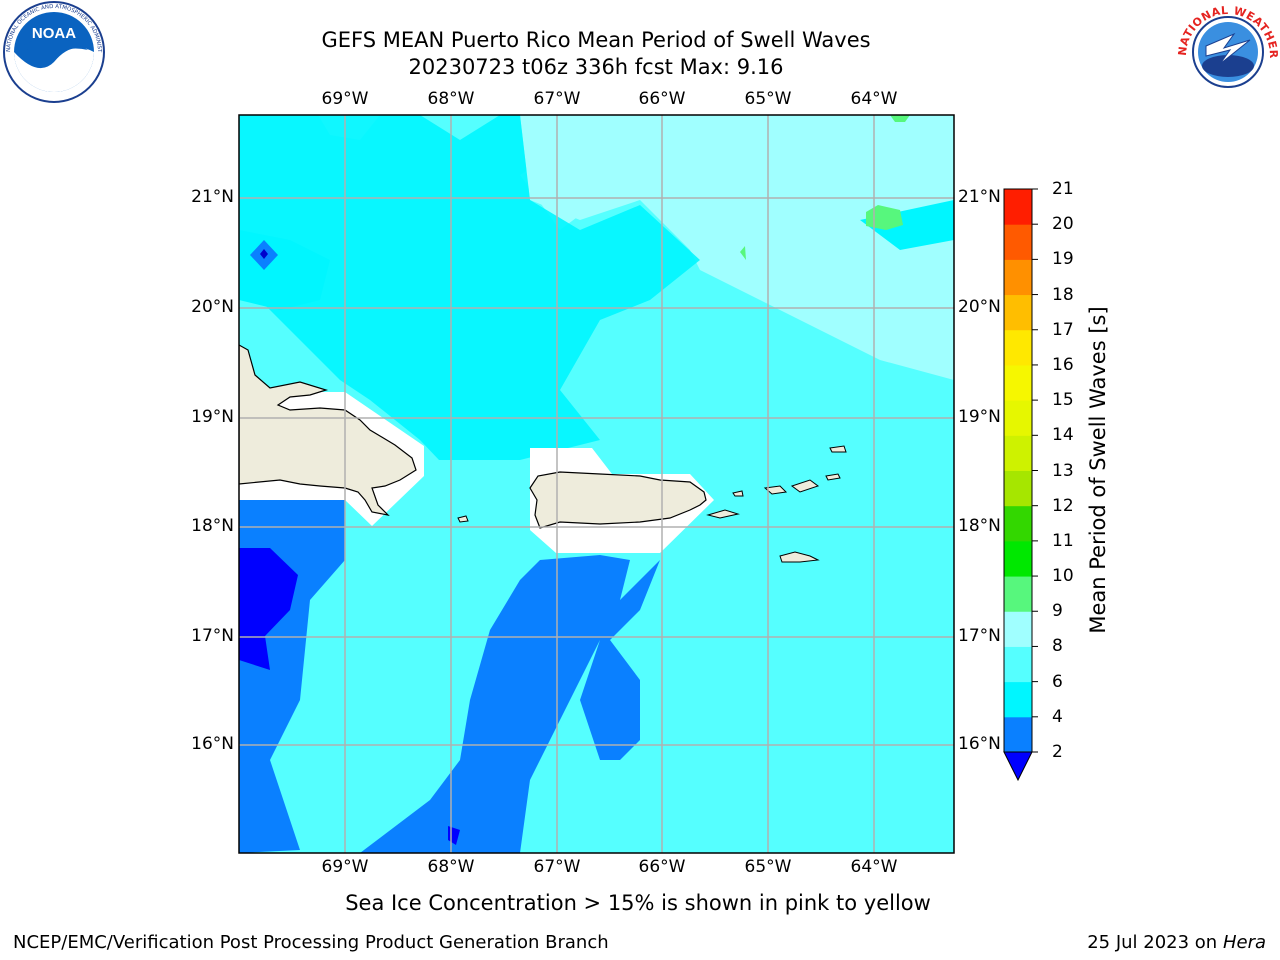 The image size is (1280, 960). Describe the element at coordinates (979, 526) in the screenshot. I see `lat-label-right: 18°N` at that location.